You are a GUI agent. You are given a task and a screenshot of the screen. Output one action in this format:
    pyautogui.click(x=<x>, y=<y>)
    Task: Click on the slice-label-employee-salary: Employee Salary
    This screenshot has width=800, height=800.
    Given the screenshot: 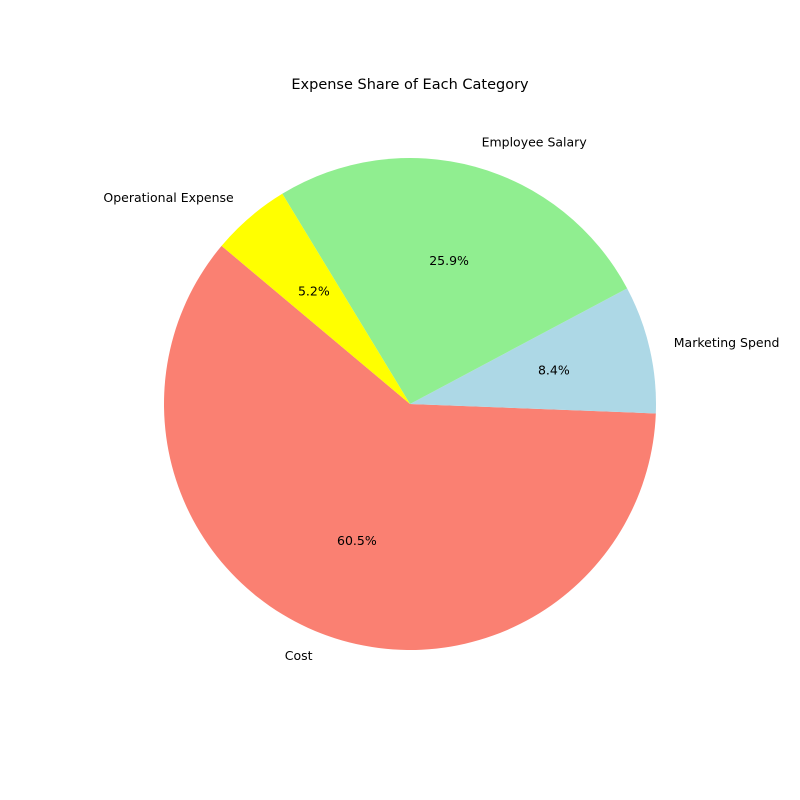 What is the action you would take?
    pyautogui.click(x=535, y=142)
    